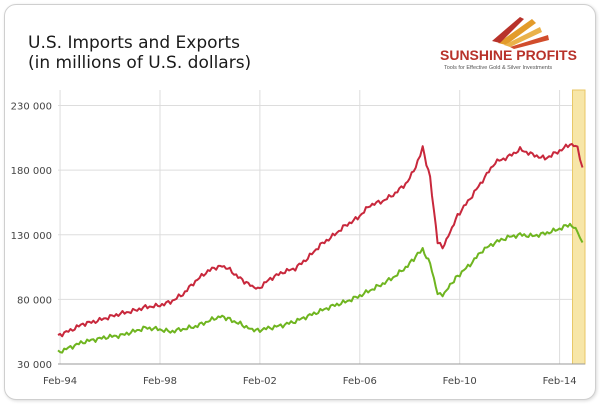 The height and width of the screenshot is (404, 600). What do you see at coordinates (160, 381) in the screenshot?
I see `x-tick-label: Feb-98` at bounding box center [160, 381].